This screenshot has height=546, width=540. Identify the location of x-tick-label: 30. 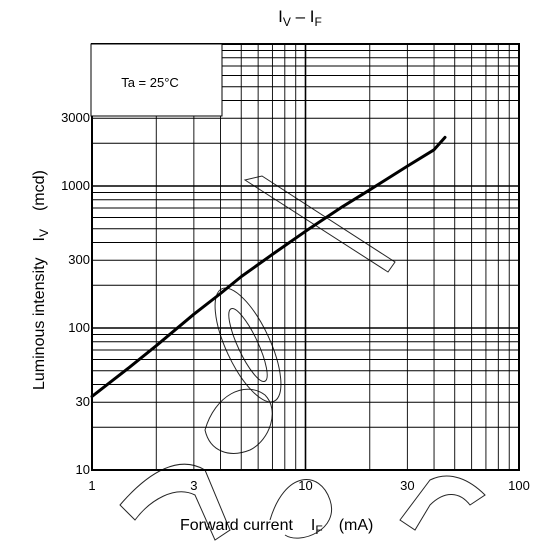
(407, 485).